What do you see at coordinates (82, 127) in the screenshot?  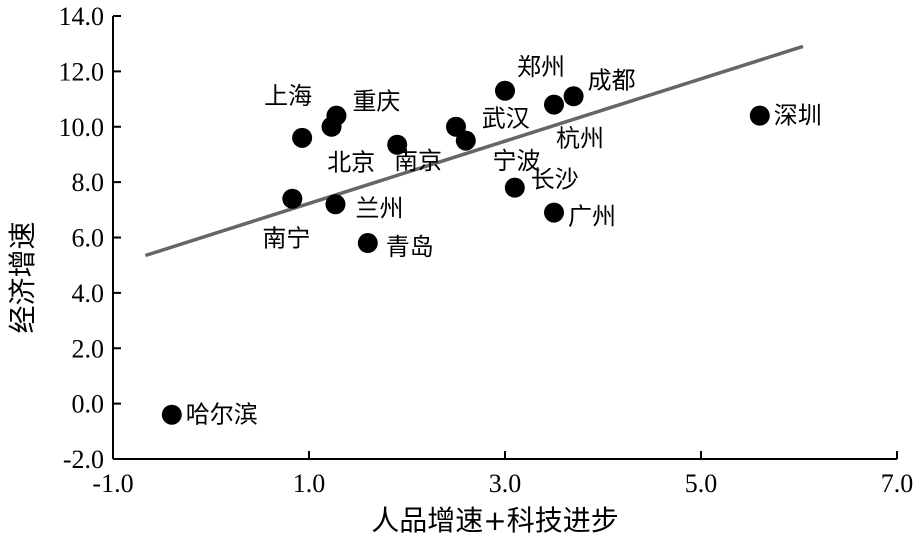 I see `y-tick-label: 10.0` at bounding box center [82, 127].